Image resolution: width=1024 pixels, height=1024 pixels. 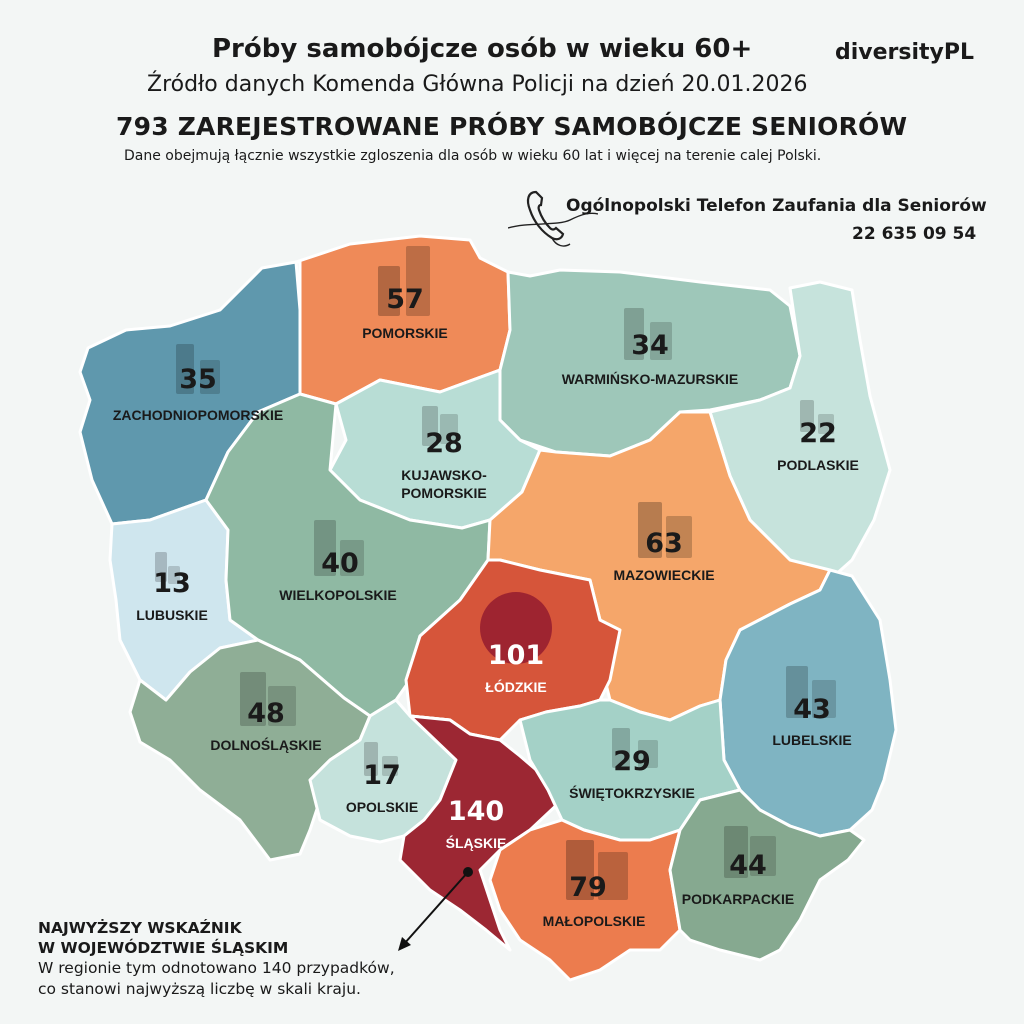 What do you see at coordinates (482, 49) in the screenshot?
I see `chart-title: Próby samobójcze osób w wieku 60+` at bounding box center [482, 49].